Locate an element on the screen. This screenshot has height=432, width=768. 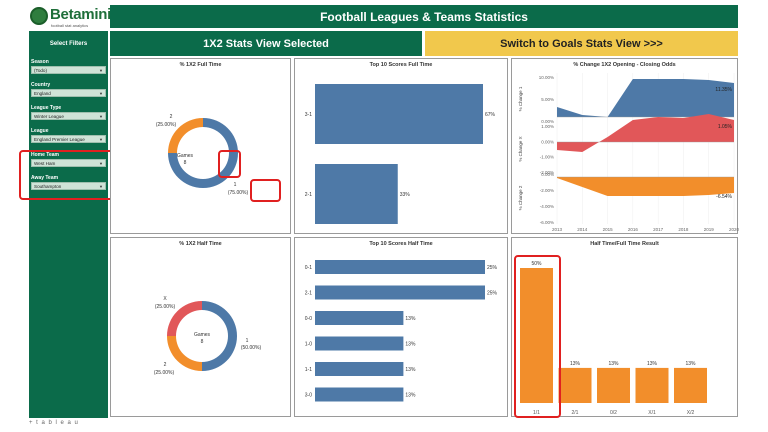
donut-ft-pct-1: (75.00%) is located at coordinates (238, 193).